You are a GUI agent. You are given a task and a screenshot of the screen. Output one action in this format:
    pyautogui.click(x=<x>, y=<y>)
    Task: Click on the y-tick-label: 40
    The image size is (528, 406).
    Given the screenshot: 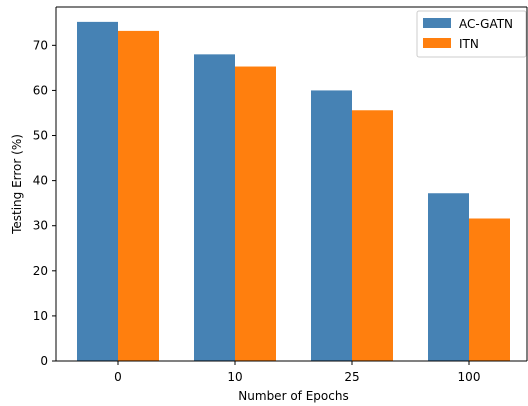 What is the action you would take?
    pyautogui.click(x=40, y=181)
    